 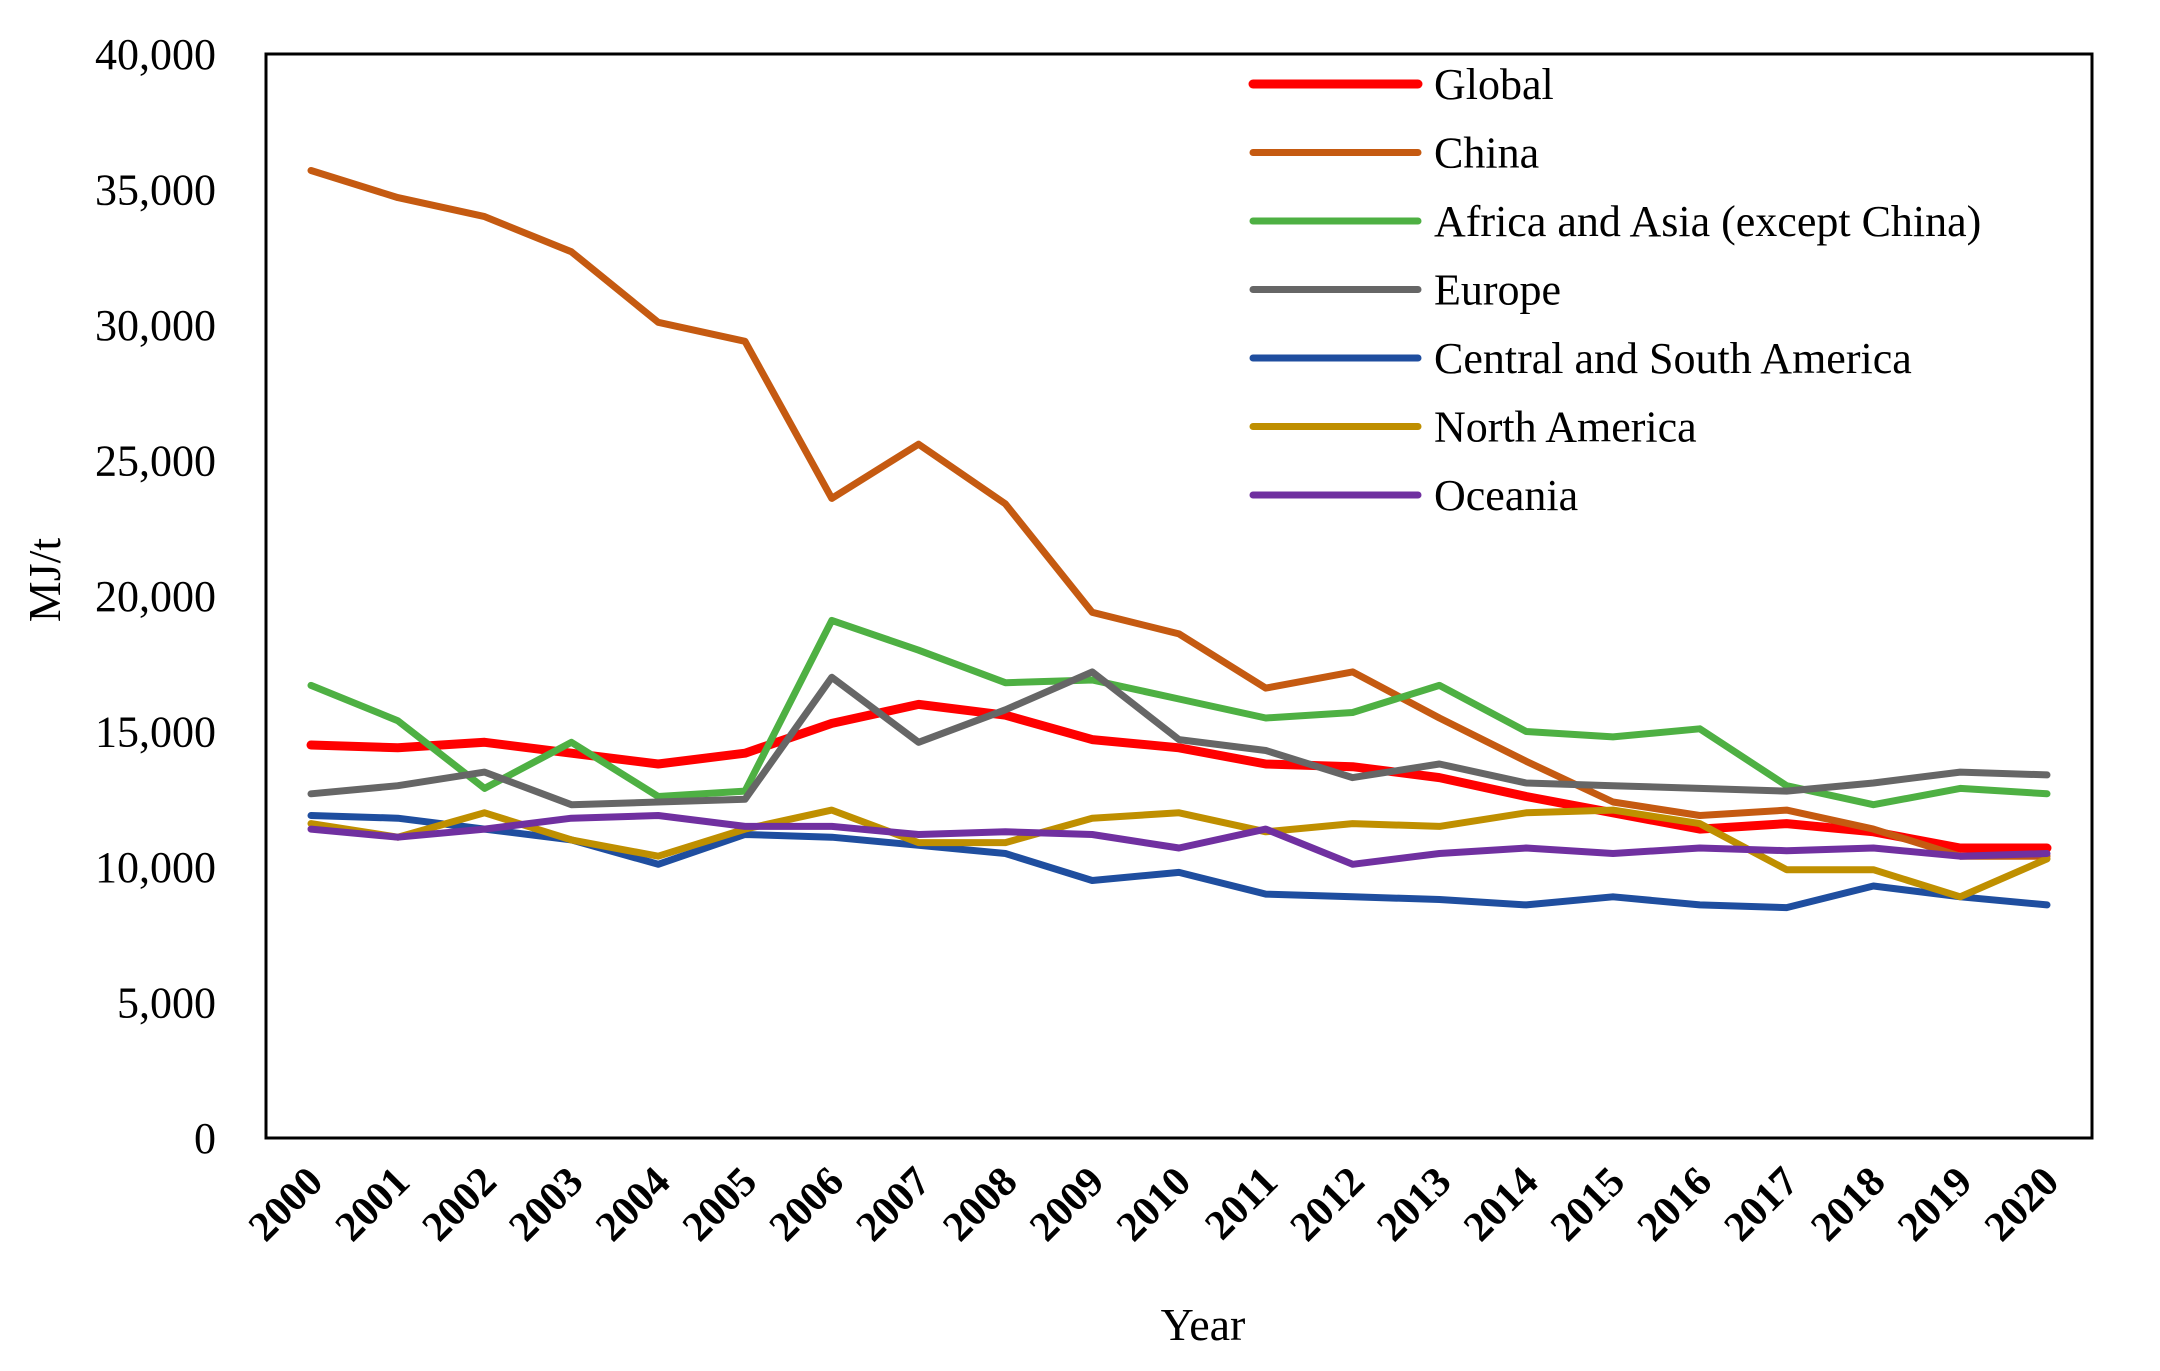 What do you see at coordinates (166, 1003) in the screenshot?
I see `y-tick-label: 5,000` at bounding box center [166, 1003].